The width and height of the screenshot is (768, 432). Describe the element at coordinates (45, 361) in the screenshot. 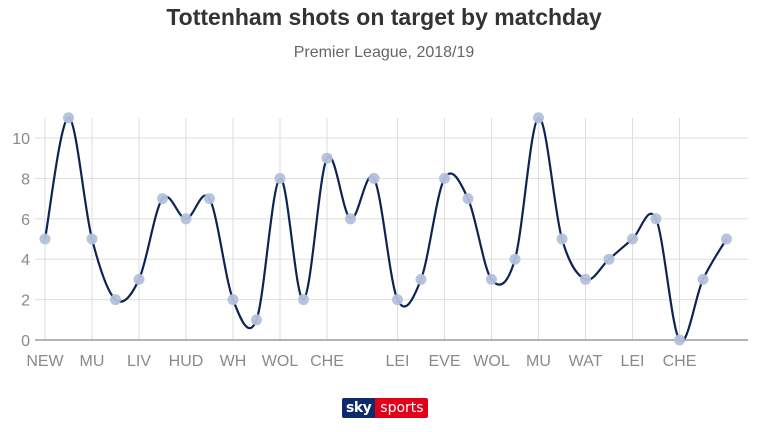

I see `x-tick-label: NEW` at that location.